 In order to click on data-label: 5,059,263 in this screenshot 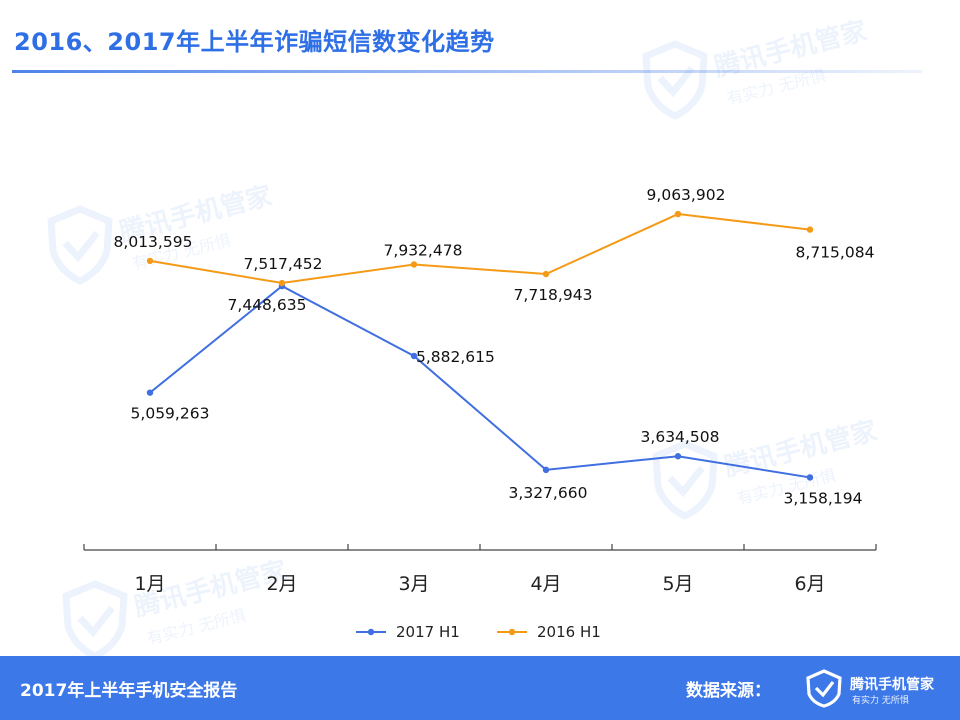, I will do `click(170, 414)`.